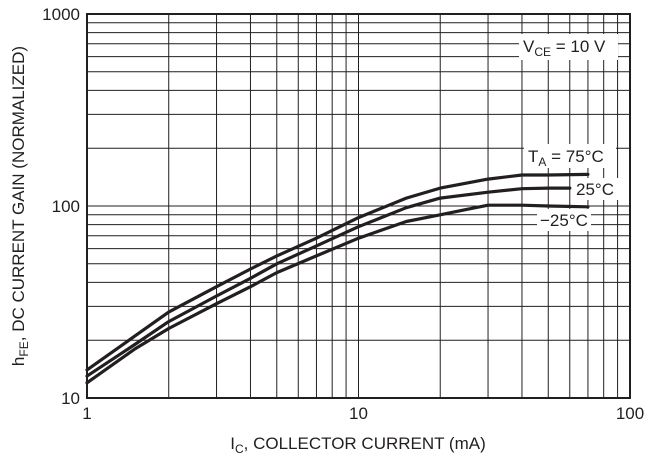 This screenshot has width=649, height=462. What do you see at coordinates (20, 206) in the screenshot?
I see `y-axis-title: hFE, DC CURRENT GAIN (NORMALIZED)` at bounding box center [20, 206].